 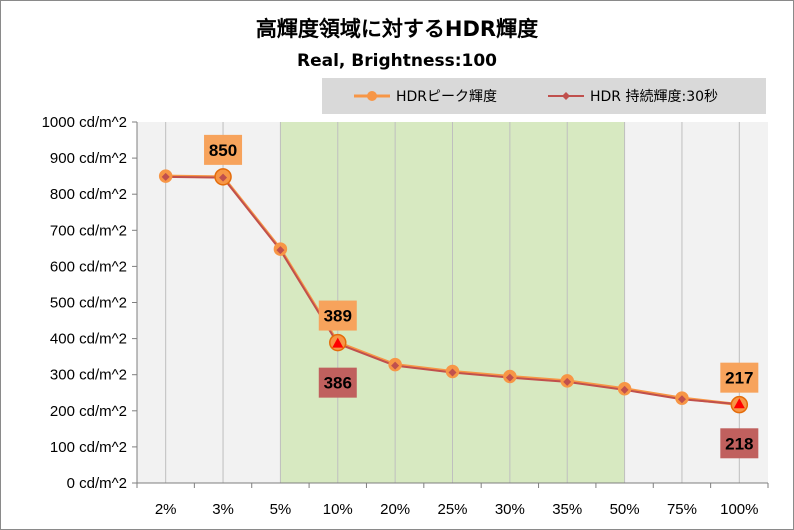 What do you see at coordinates (372, 96) in the screenshot?
I see `legend-marker-hdr-peak` at bounding box center [372, 96].